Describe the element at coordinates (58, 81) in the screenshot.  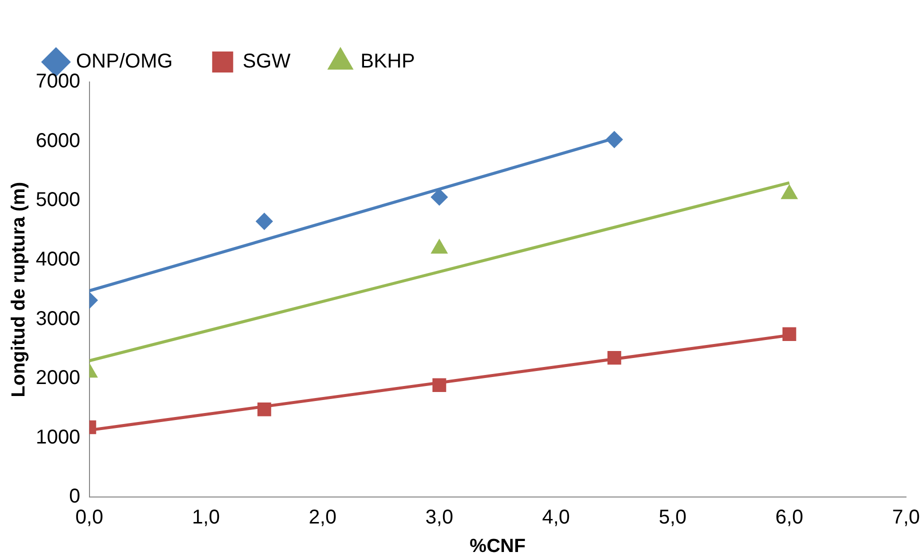
I see `y-tick-label: 7000` at that location.